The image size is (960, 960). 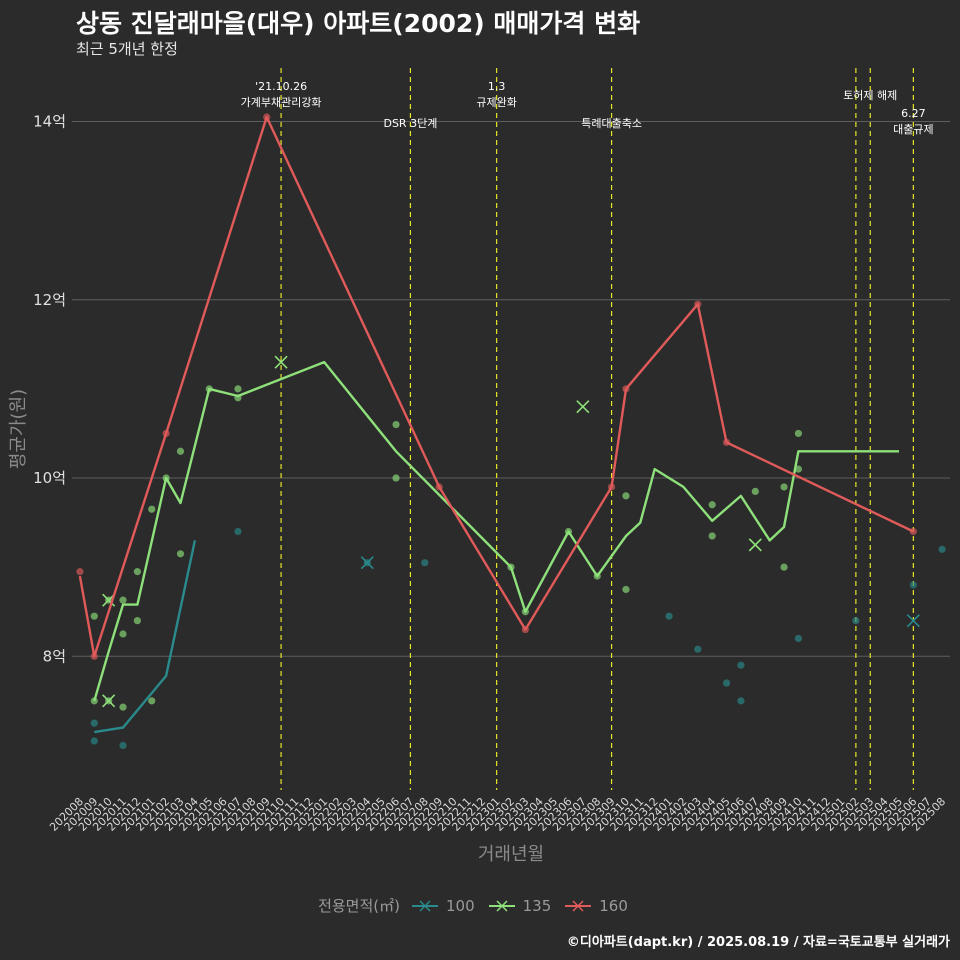 What do you see at coordinates (497, 86) in the screenshot?
I see `event-label: 1.3` at bounding box center [497, 86].